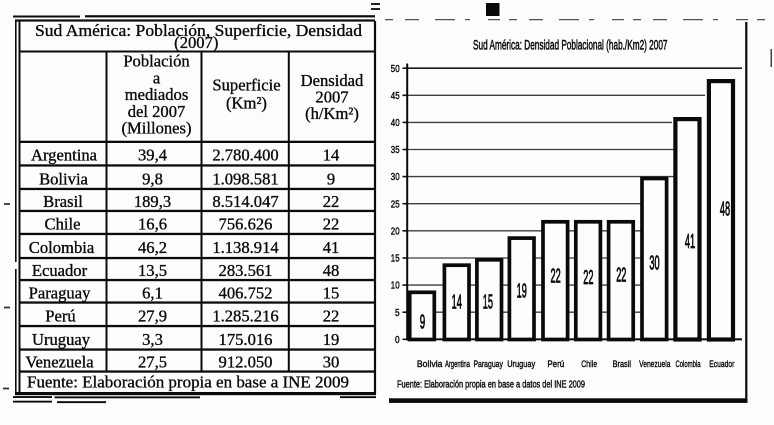  What do you see at coordinates (332, 113) in the screenshot?
I see `svg-text: (h/Km²)` at bounding box center [332, 113].